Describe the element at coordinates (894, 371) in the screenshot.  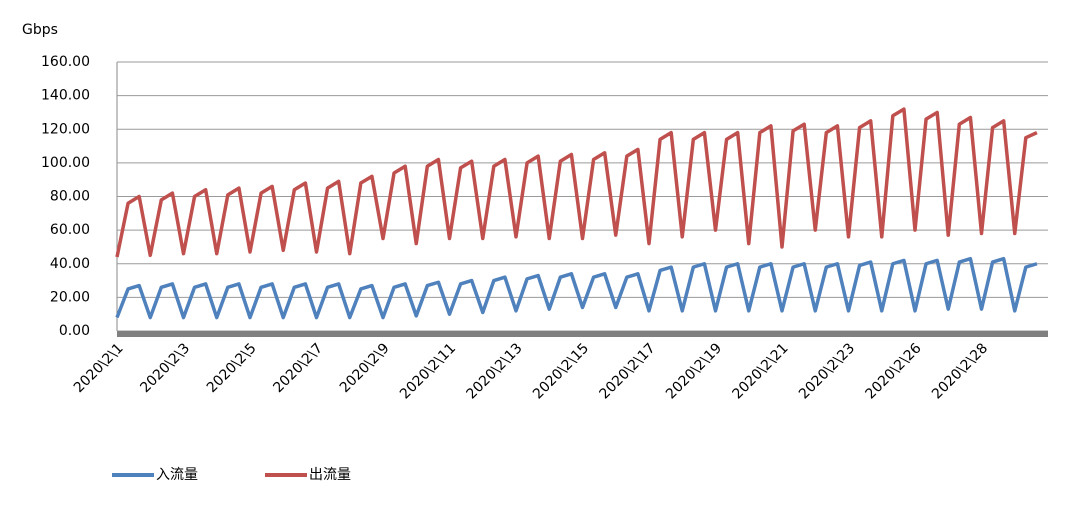
I see `x-tick-label: 2020\2\26` at that location.